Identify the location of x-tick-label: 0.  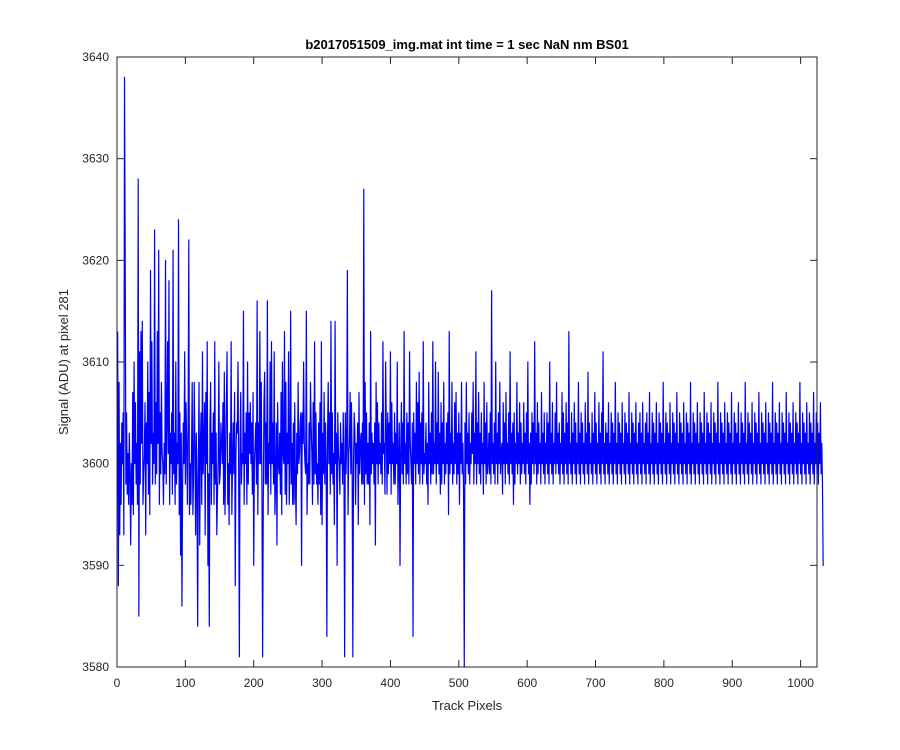
(117, 683).